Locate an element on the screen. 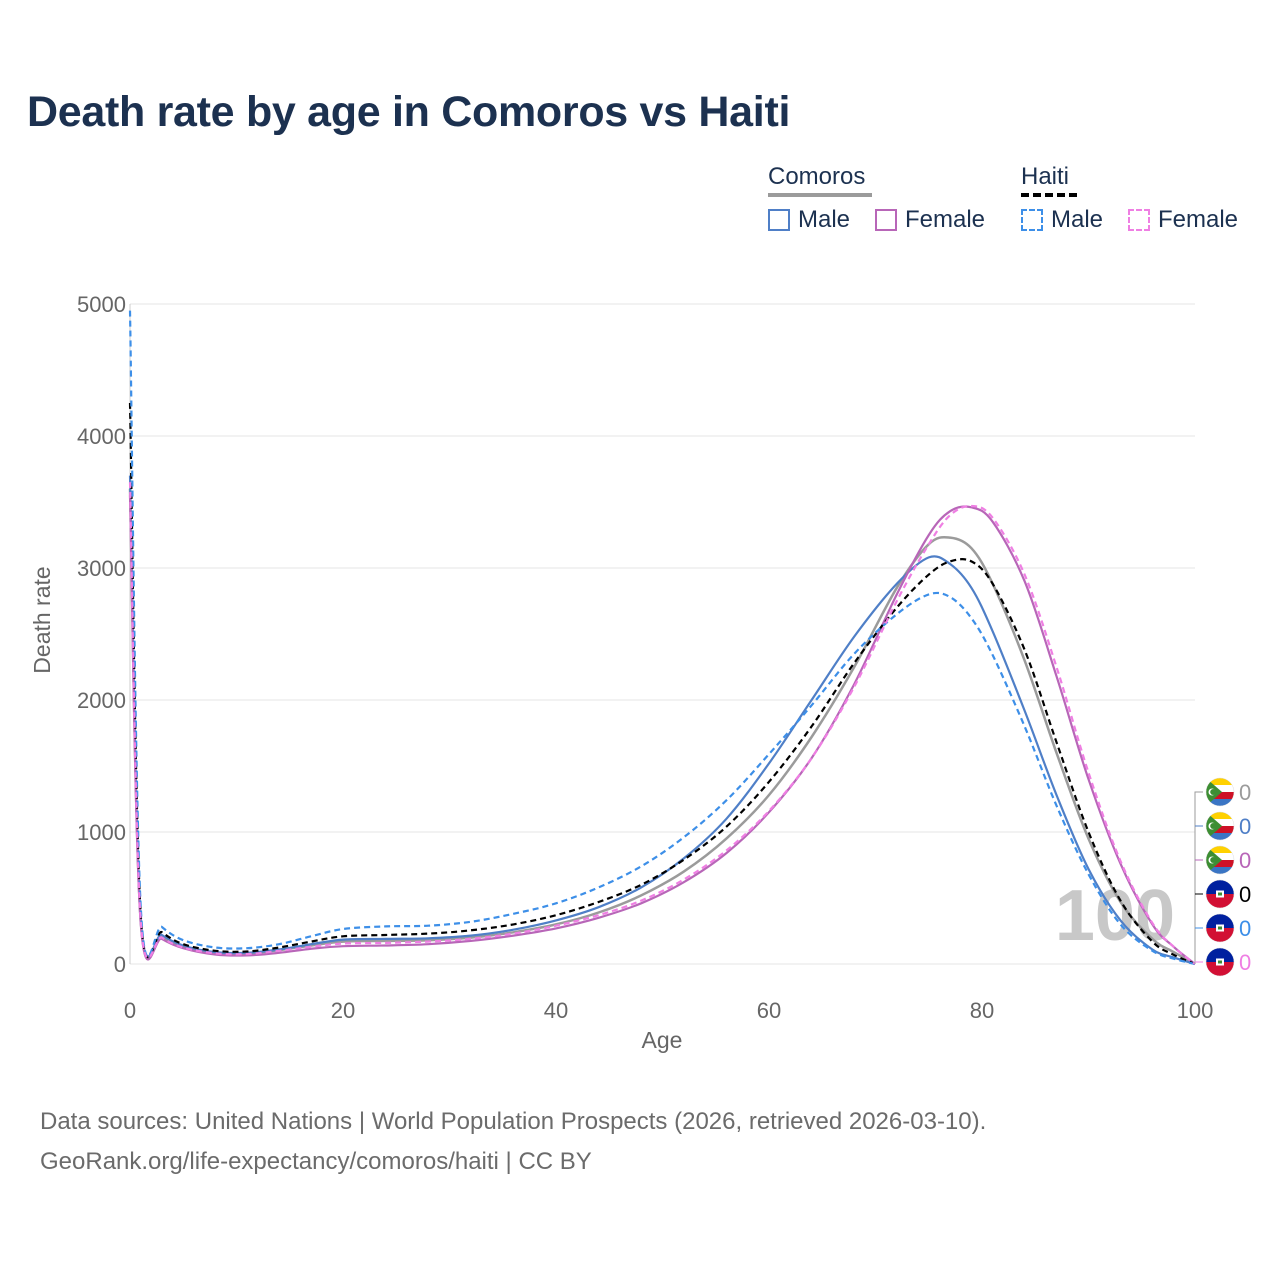 Image resolution: width=1280 pixels, height=1280 pixels. legend-label-haiti-male: Male is located at coordinates (1077, 219).